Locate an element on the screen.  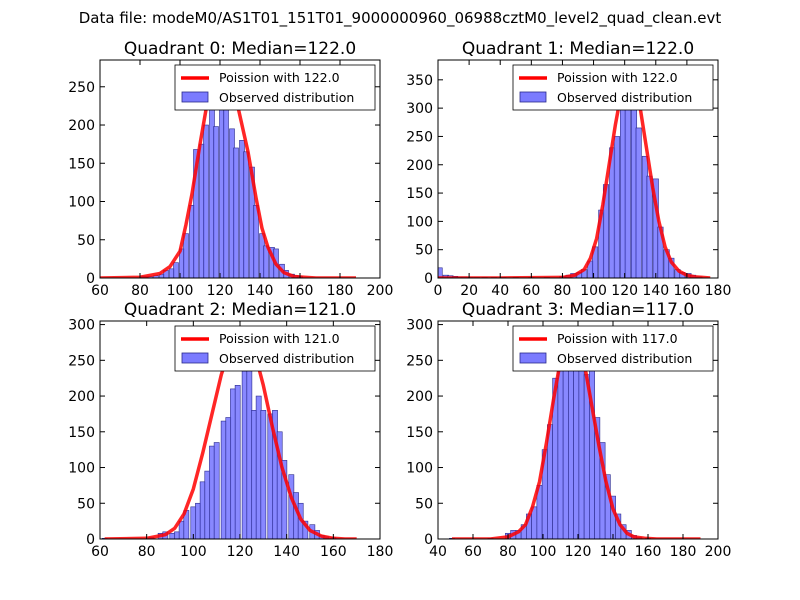
legend-label-fit: Poission with 121.0 is located at coordinates (279, 338).